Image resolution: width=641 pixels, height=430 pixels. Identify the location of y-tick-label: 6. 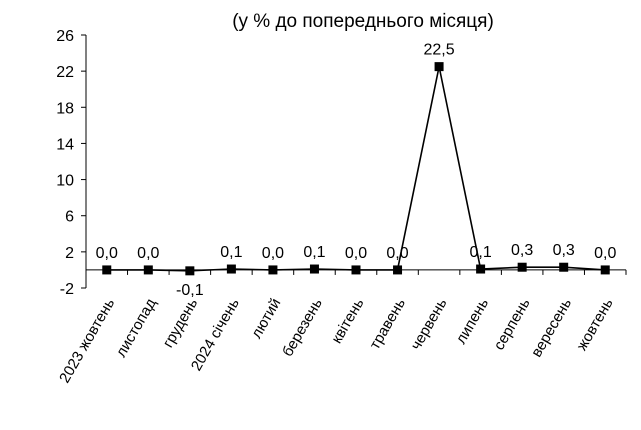
(69, 217).